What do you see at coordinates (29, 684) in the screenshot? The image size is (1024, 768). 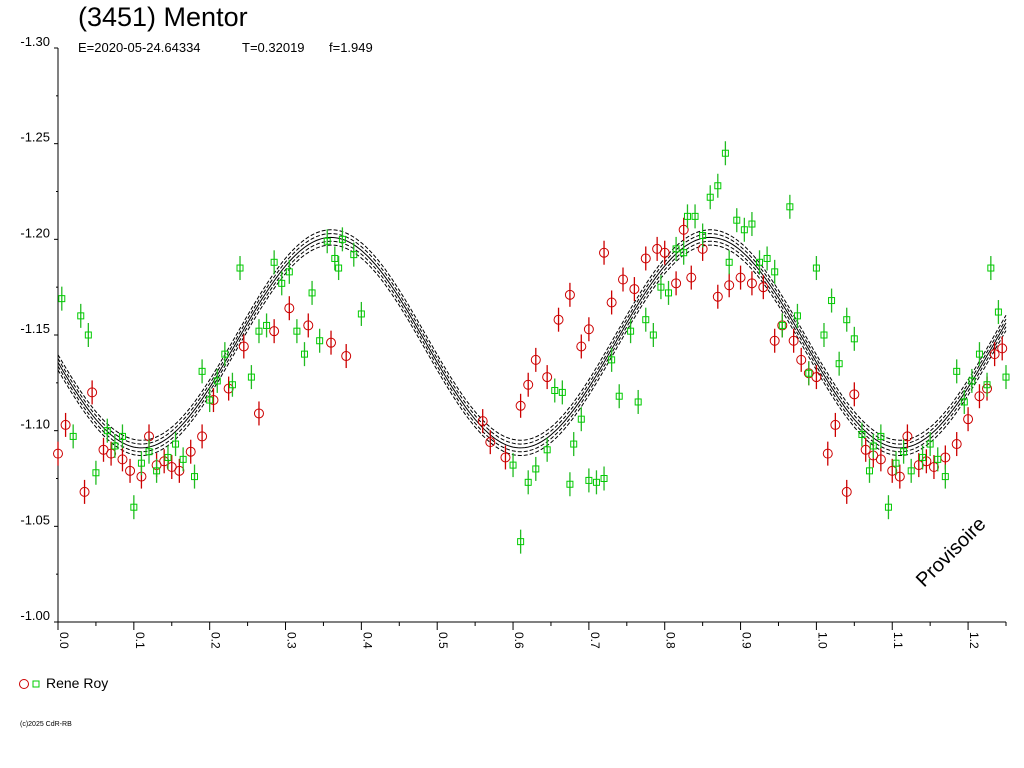 I see `legend-markers` at bounding box center [29, 684].